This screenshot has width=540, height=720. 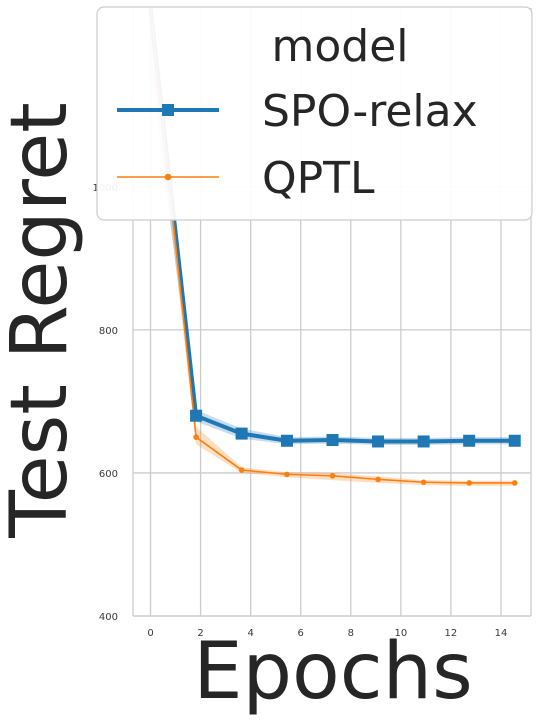 I want to click on x-axis-title: Epochs, so click(x=332, y=672).